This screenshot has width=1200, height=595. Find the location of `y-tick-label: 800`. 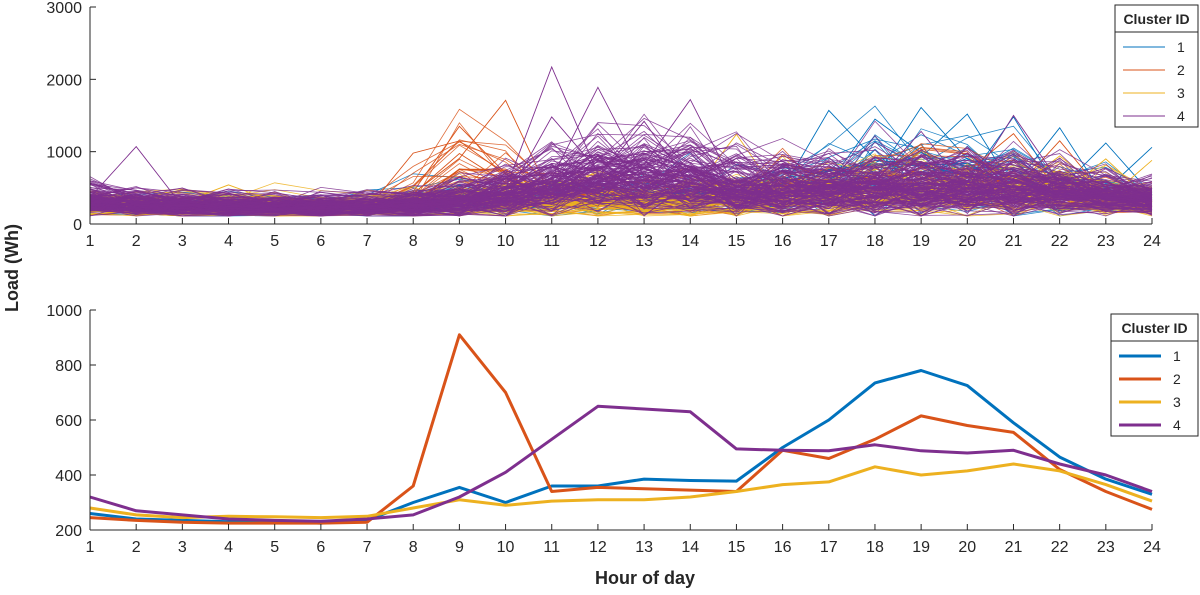

y-tick-label: 800 is located at coordinates (68, 366).